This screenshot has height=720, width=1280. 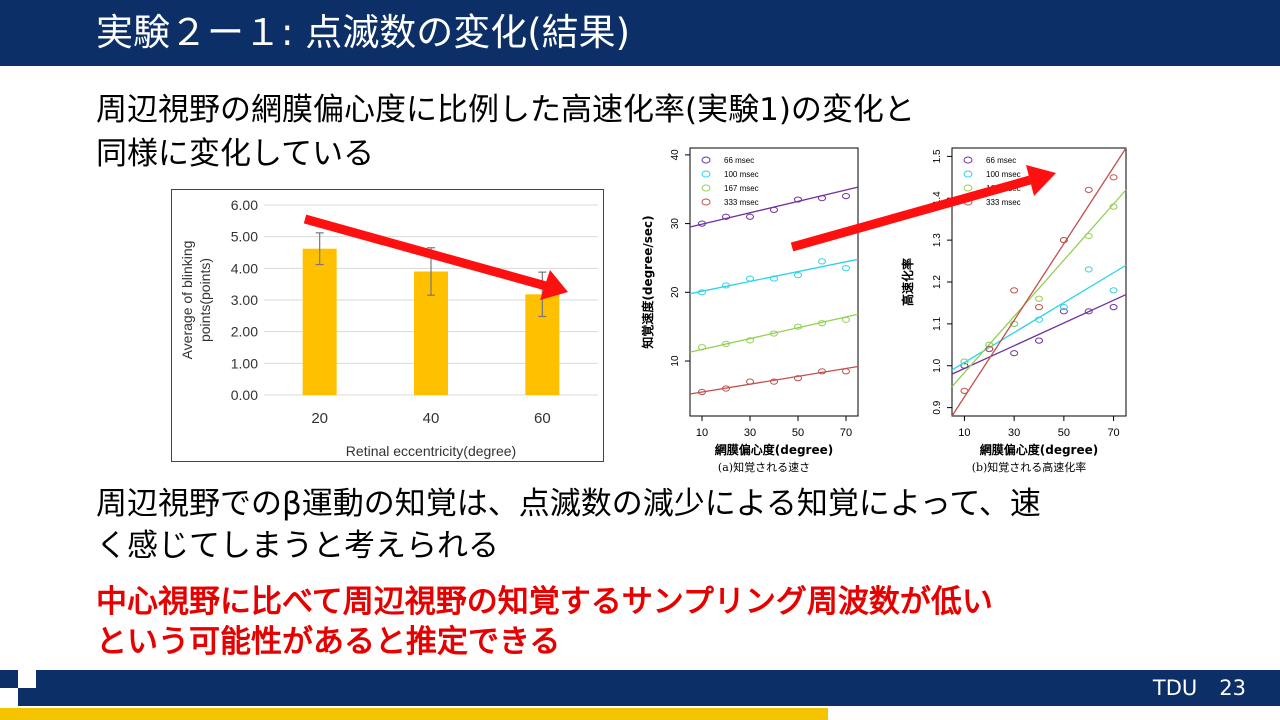 What do you see at coordinates (937, 365) in the screenshot?
I see `y-tick-label: 1.0` at bounding box center [937, 365].